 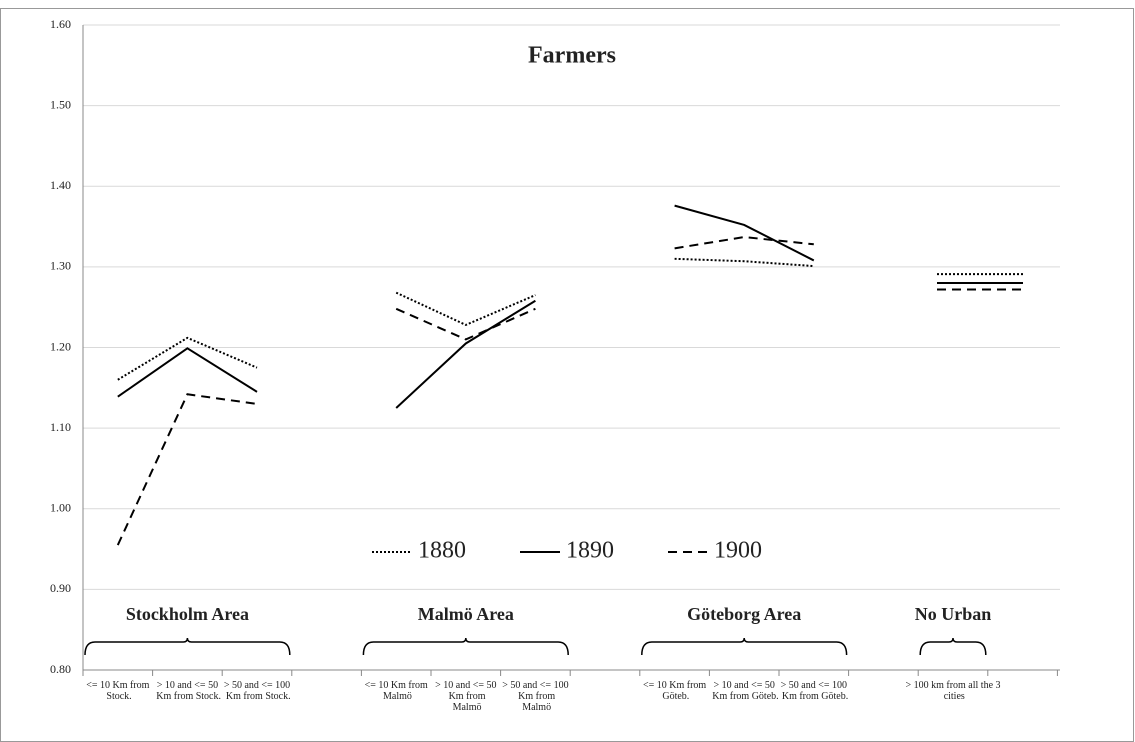 What do you see at coordinates (465, 696) in the screenshot?
I see `x-tick-label: > 10 and <= 50 Km from Malmö` at bounding box center [465, 696].